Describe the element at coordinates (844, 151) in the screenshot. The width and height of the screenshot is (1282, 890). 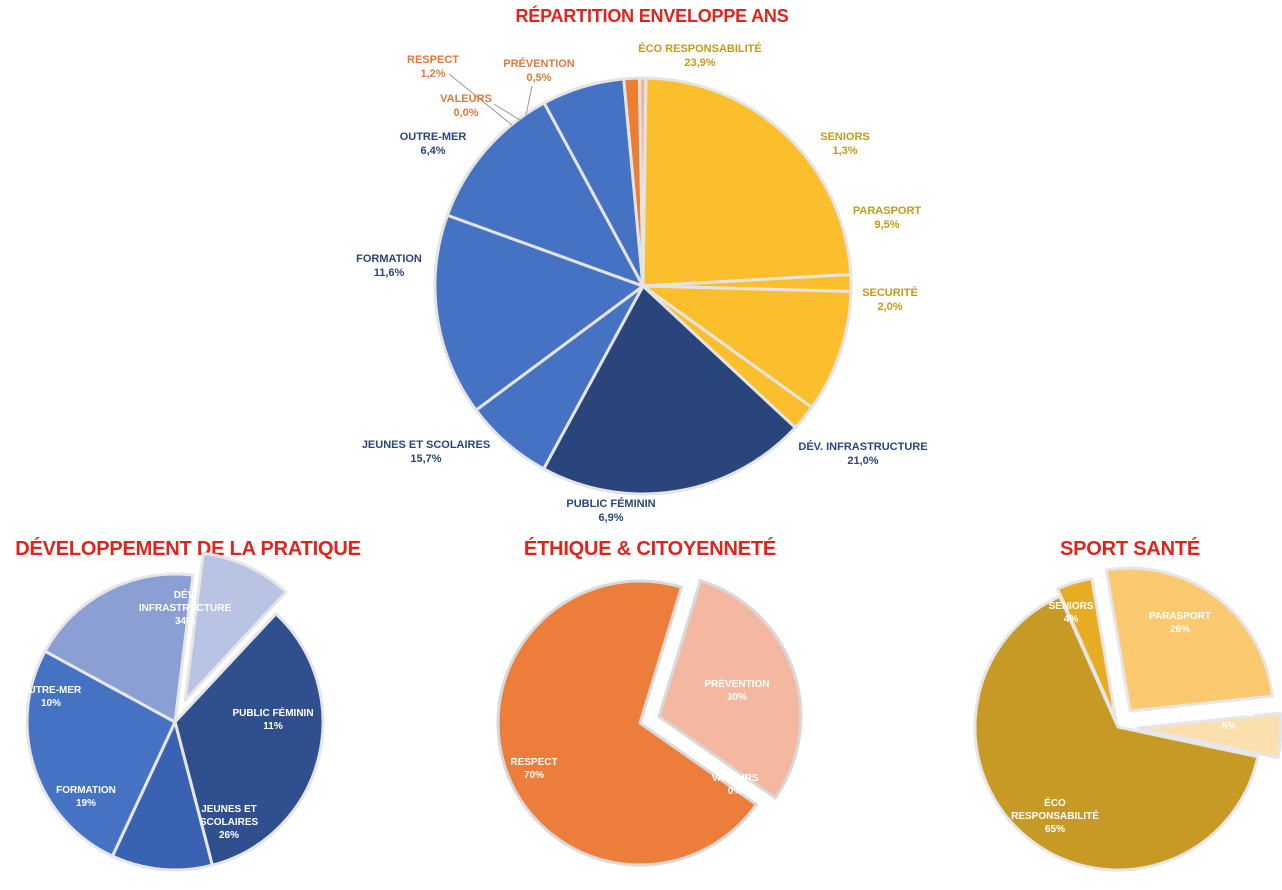
I see `slice-value-label: 1,3%` at that location.